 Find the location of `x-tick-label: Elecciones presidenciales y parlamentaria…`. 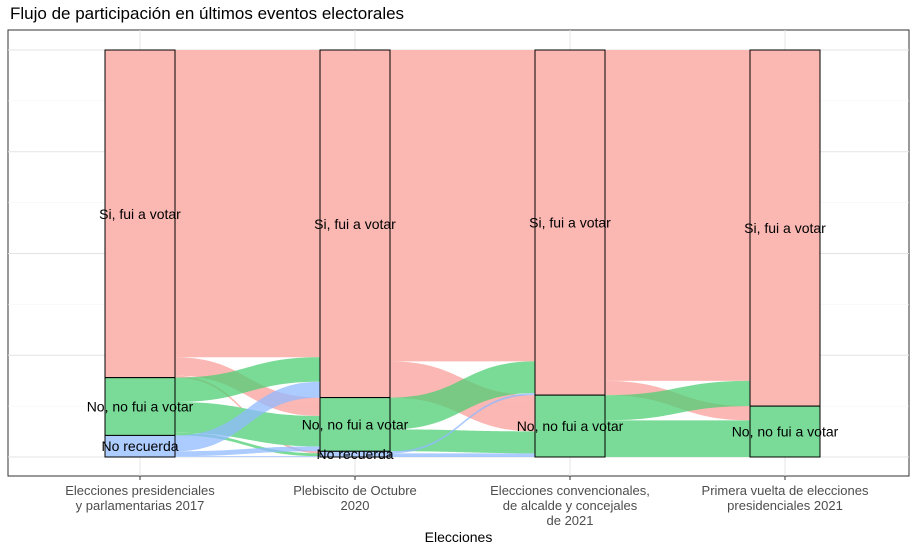

x-tick-label: Elecciones presidenciales y parlamentaria… is located at coordinates (140, 498).